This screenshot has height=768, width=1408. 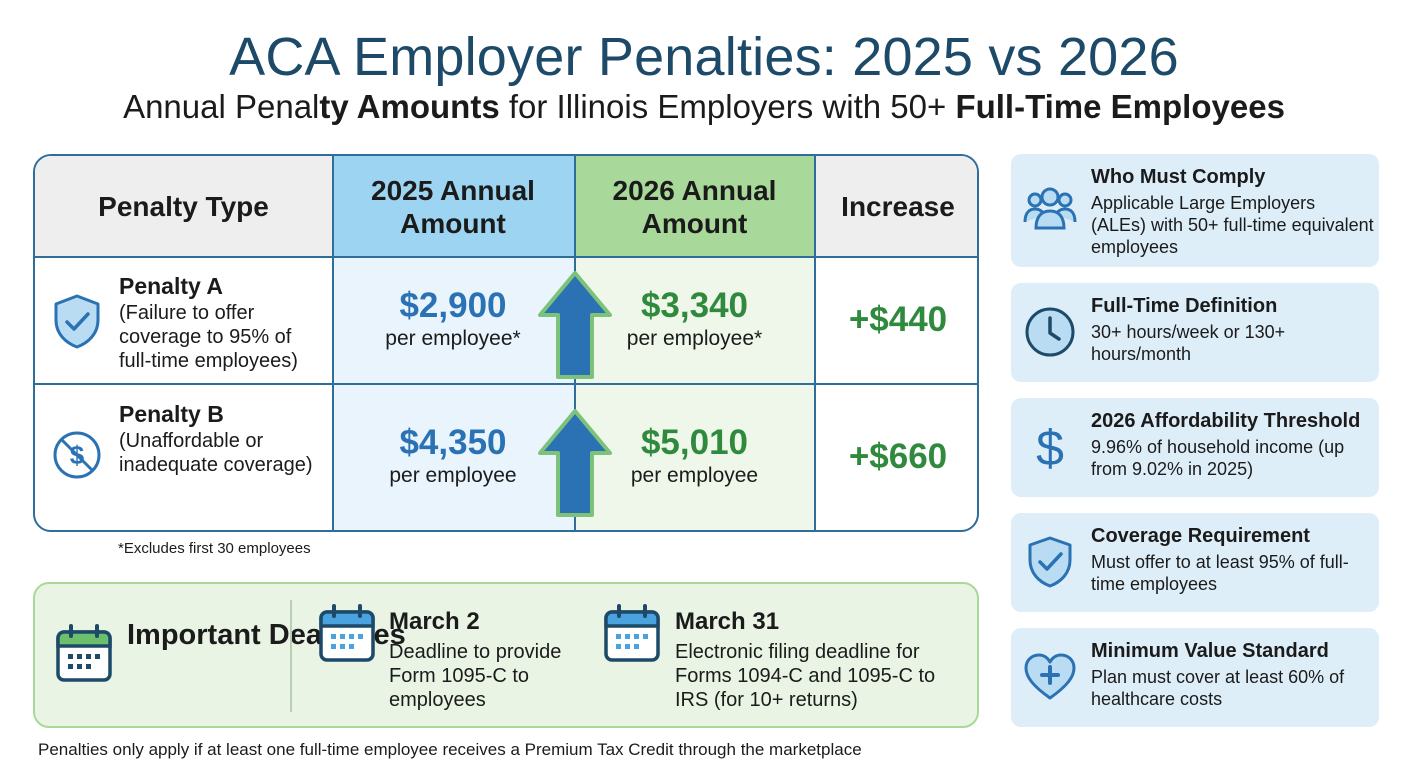 What do you see at coordinates (694, 206) in the screenshot?
I see `header-2026: 2026 Annual Amount` at bounding box center [694, 206].